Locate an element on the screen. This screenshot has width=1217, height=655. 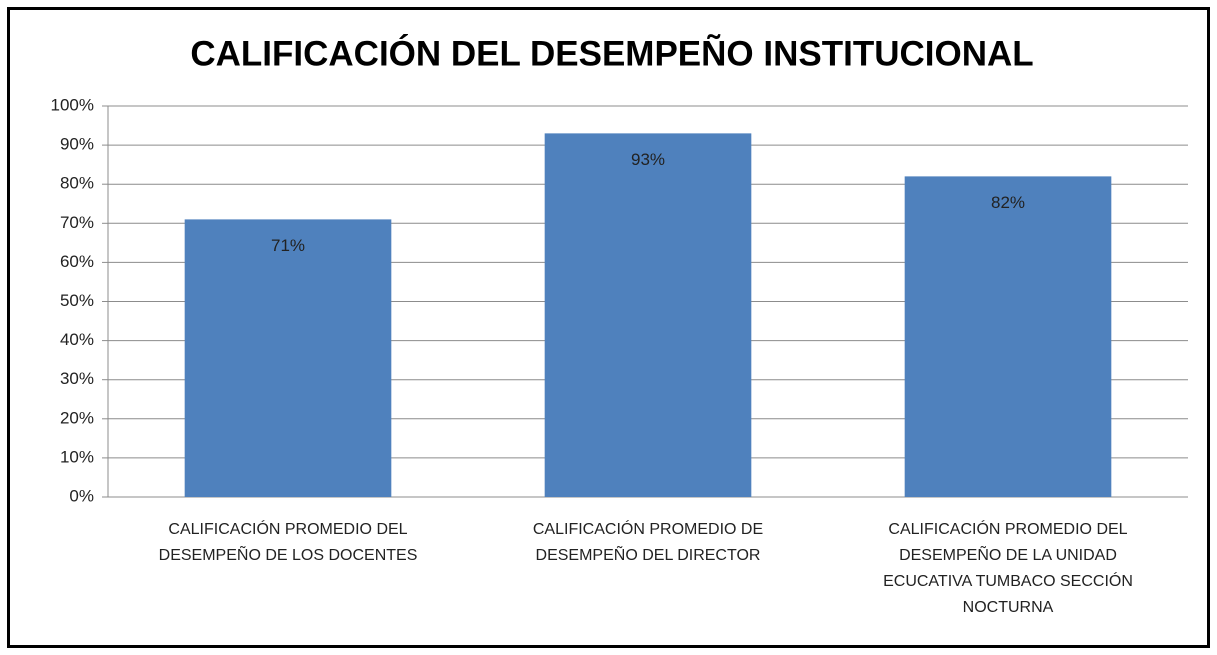
y-tick-label: 50% is located at coordinates (77, 300).